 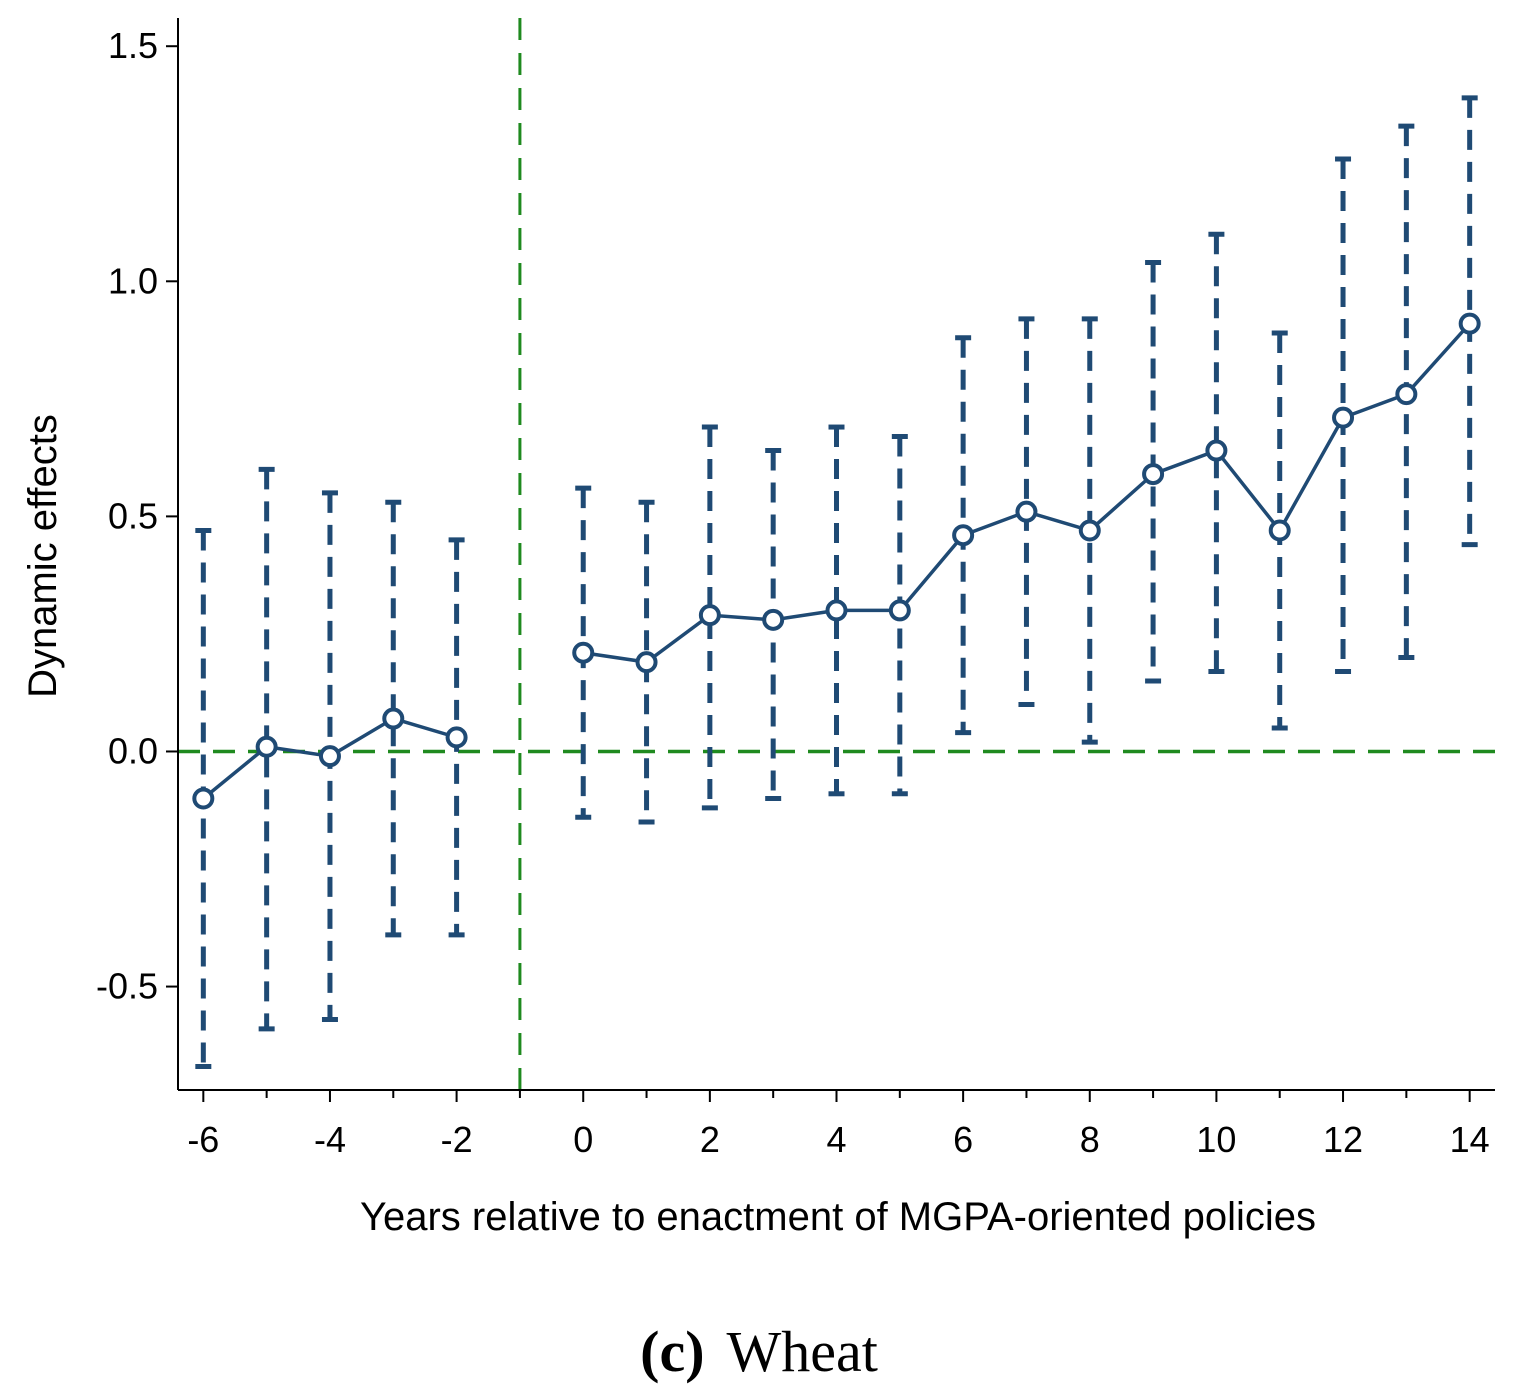 What do you see at coordinates (457, 1139) in the screenshot?
I see `x-tick-label: -2` at bounding box center [457, 1139].